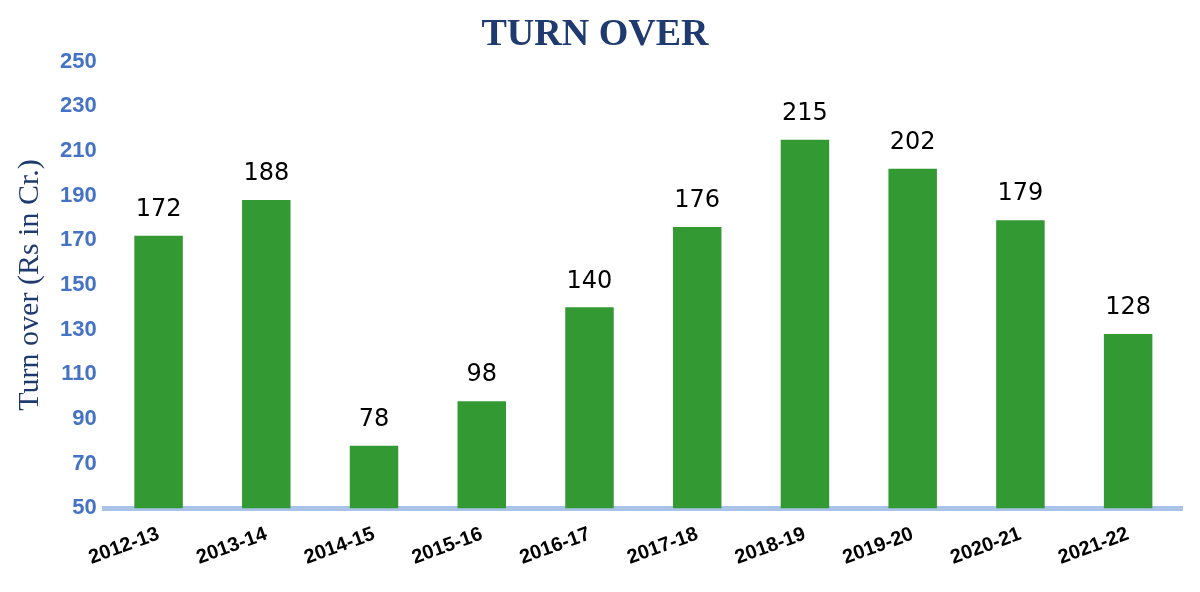  What do you see at coordinates (78, 60) in the screenshot?
I see `y-tick-label: 250` at bounding box center [78, 60].